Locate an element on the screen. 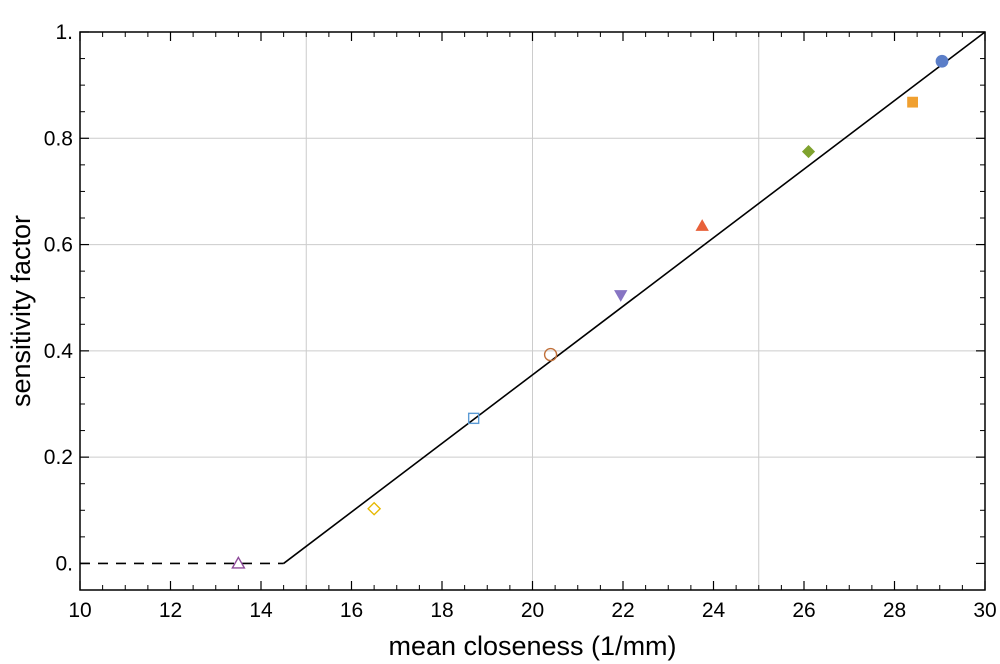 The width and height of the screenshot is (1000, 664). x-tick-label: 26 is located at coordinates (803, 610).